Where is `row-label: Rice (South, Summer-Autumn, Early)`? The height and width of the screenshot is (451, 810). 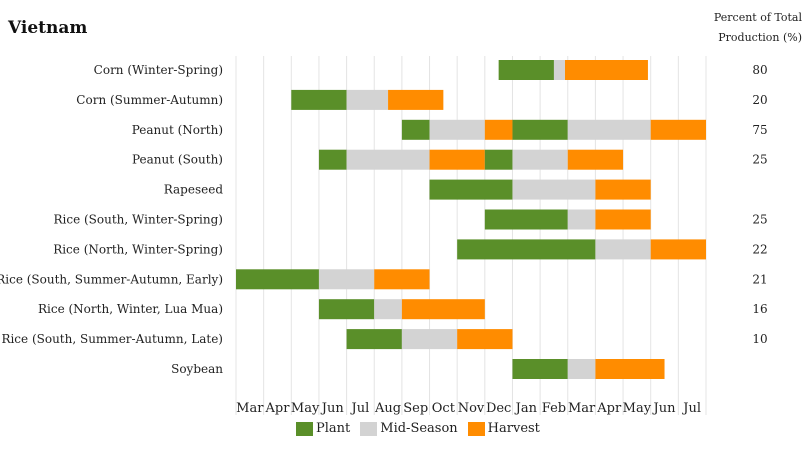
row-label: Rice (South, Summer-Autumn, Early) is located at coordinates (111, 279).